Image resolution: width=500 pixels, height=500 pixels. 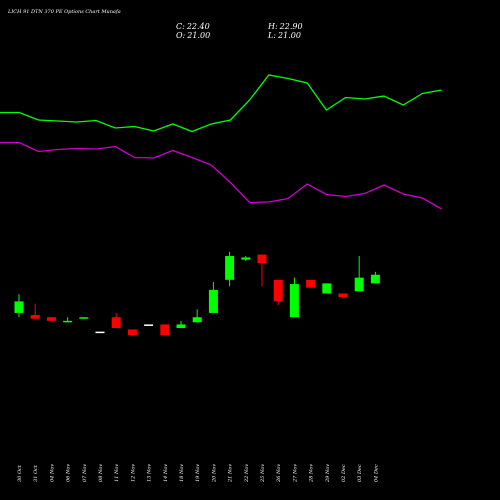 I want to click on x-tick-label: 26 Nov, so click(x=279, y=473).